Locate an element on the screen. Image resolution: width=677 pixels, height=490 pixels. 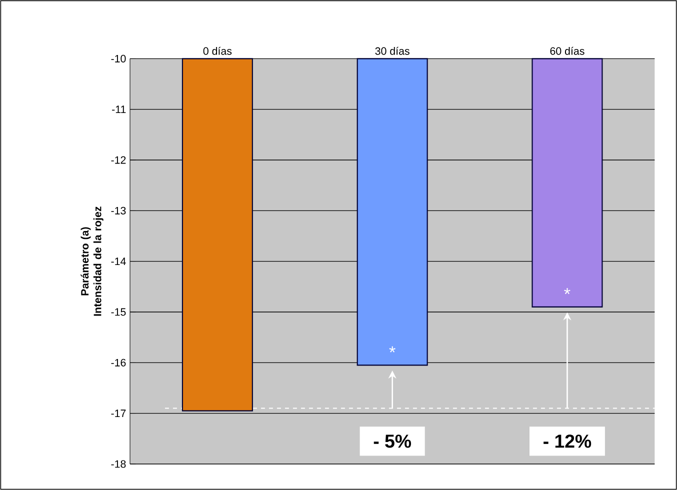
annotation: - 12% is located at coordinates (568, 441).